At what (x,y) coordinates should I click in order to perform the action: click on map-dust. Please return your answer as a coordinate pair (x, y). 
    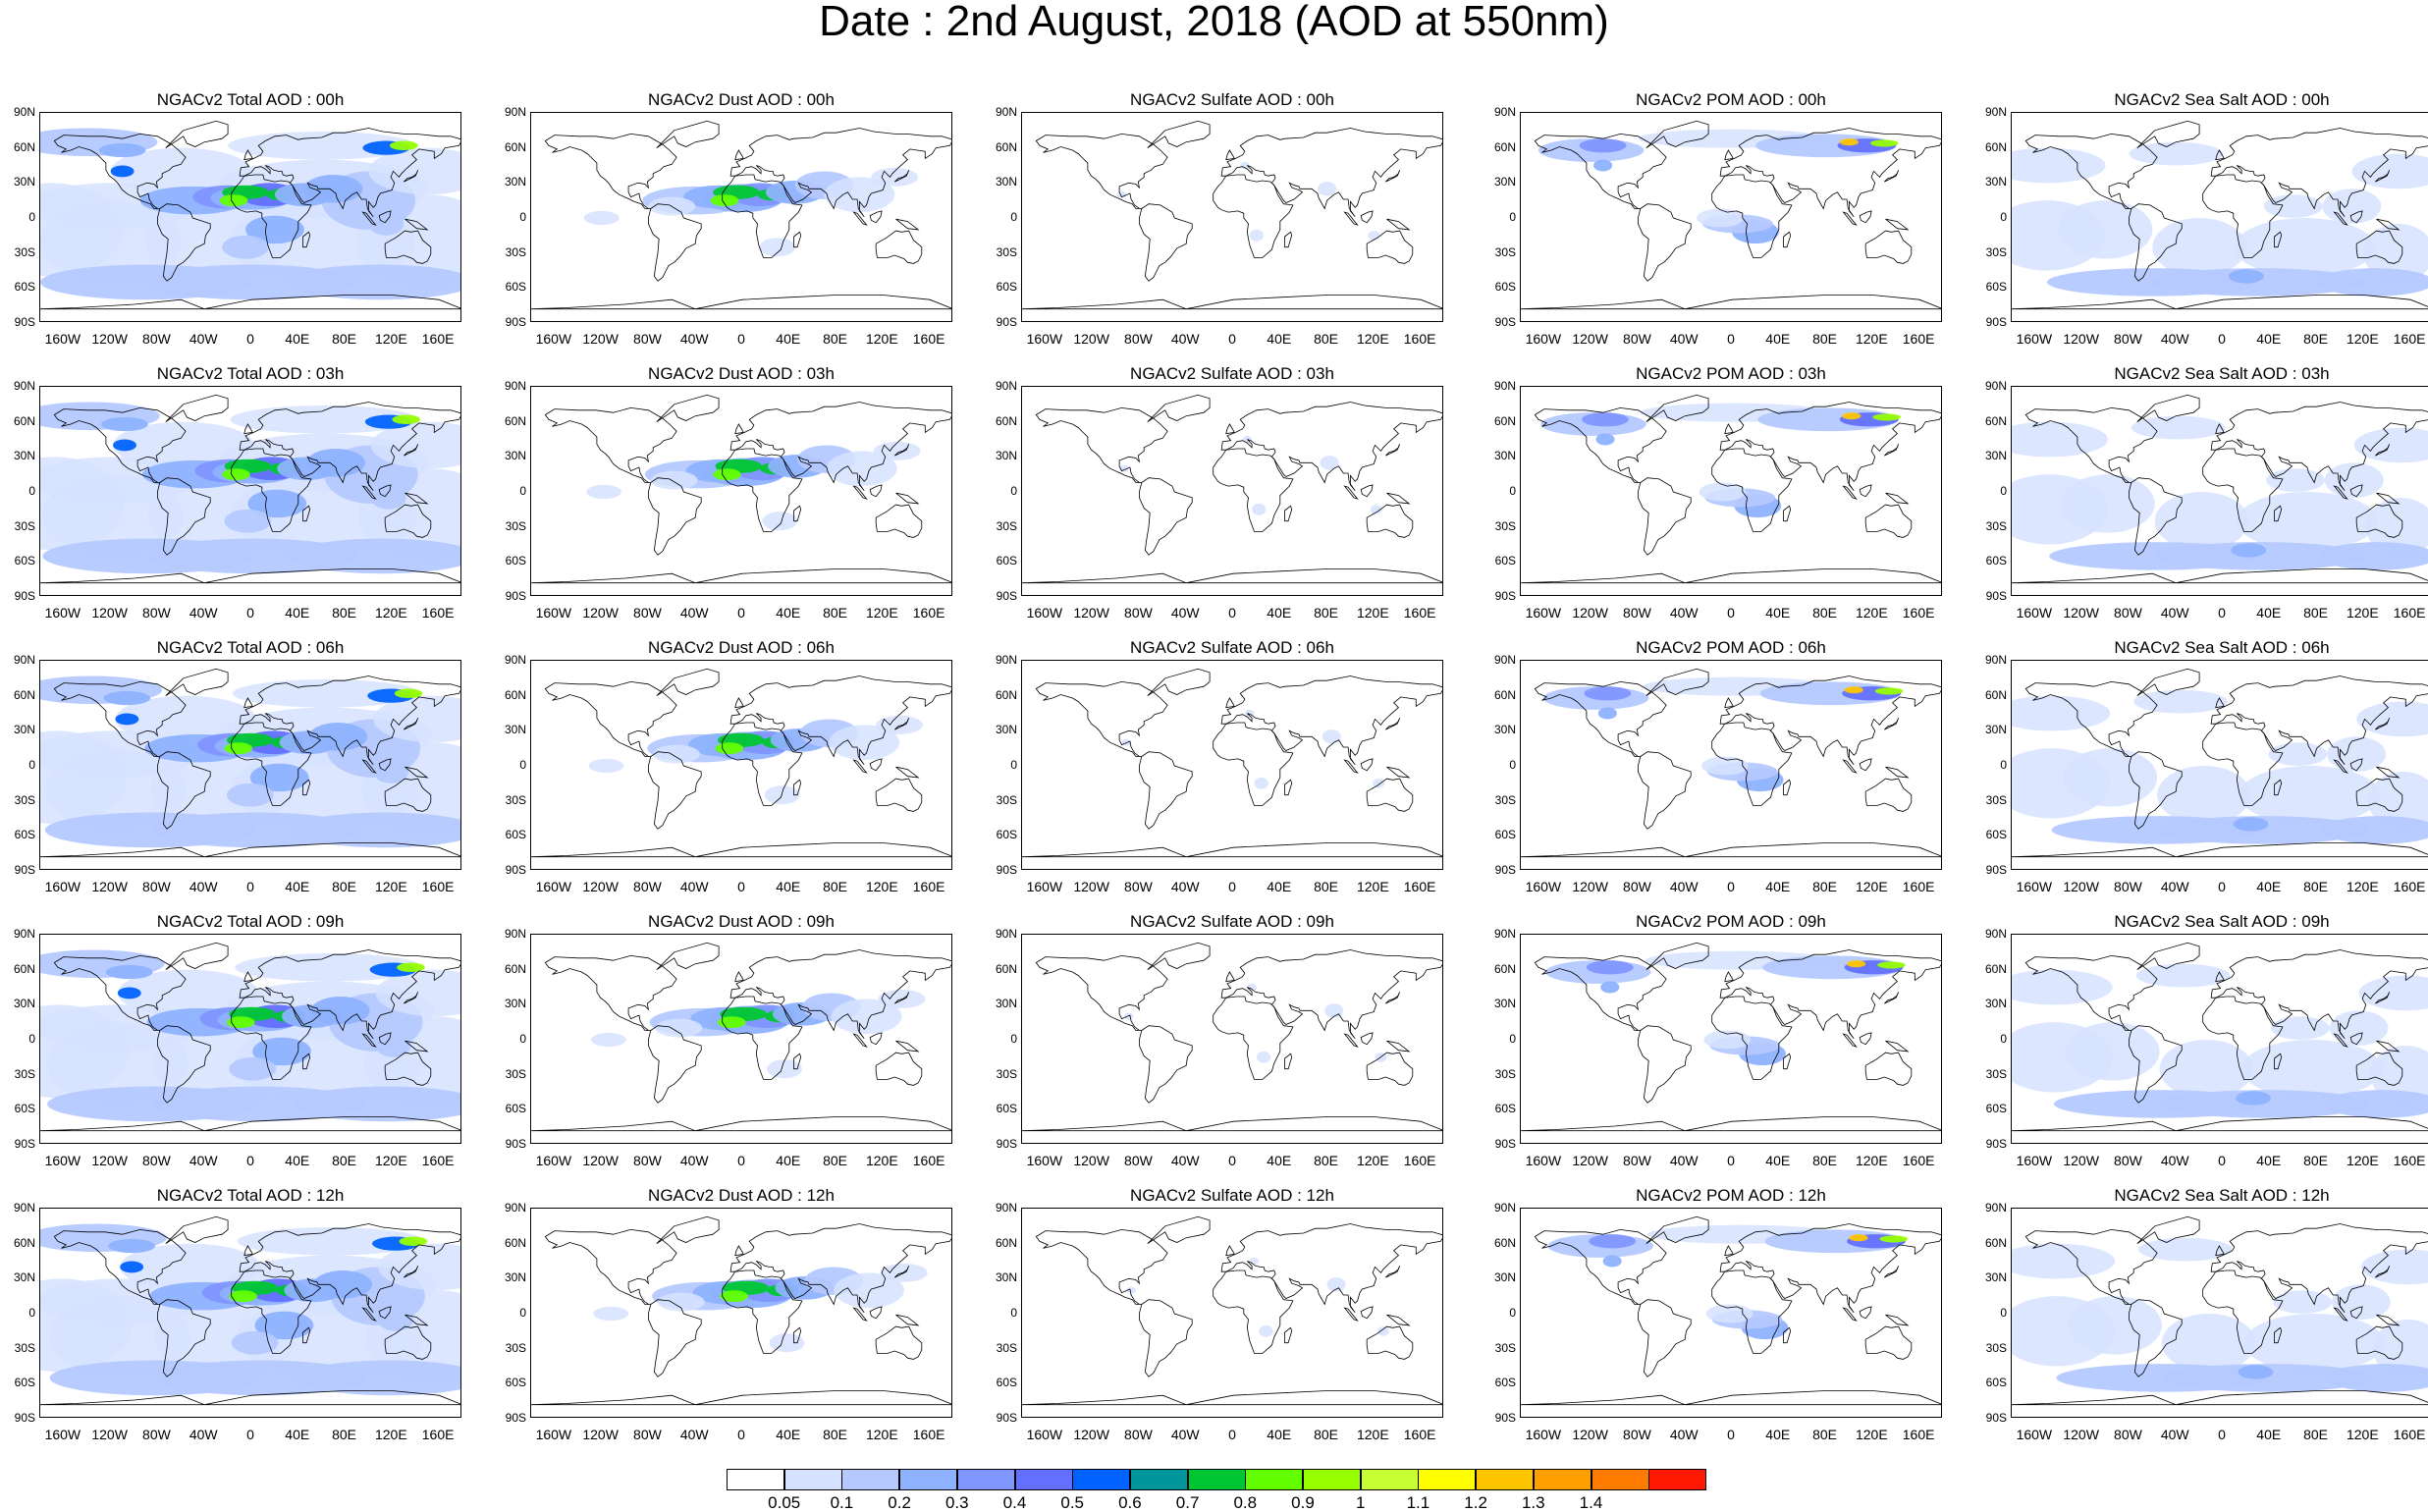
    Looking at the image, I should click on (741, 489).